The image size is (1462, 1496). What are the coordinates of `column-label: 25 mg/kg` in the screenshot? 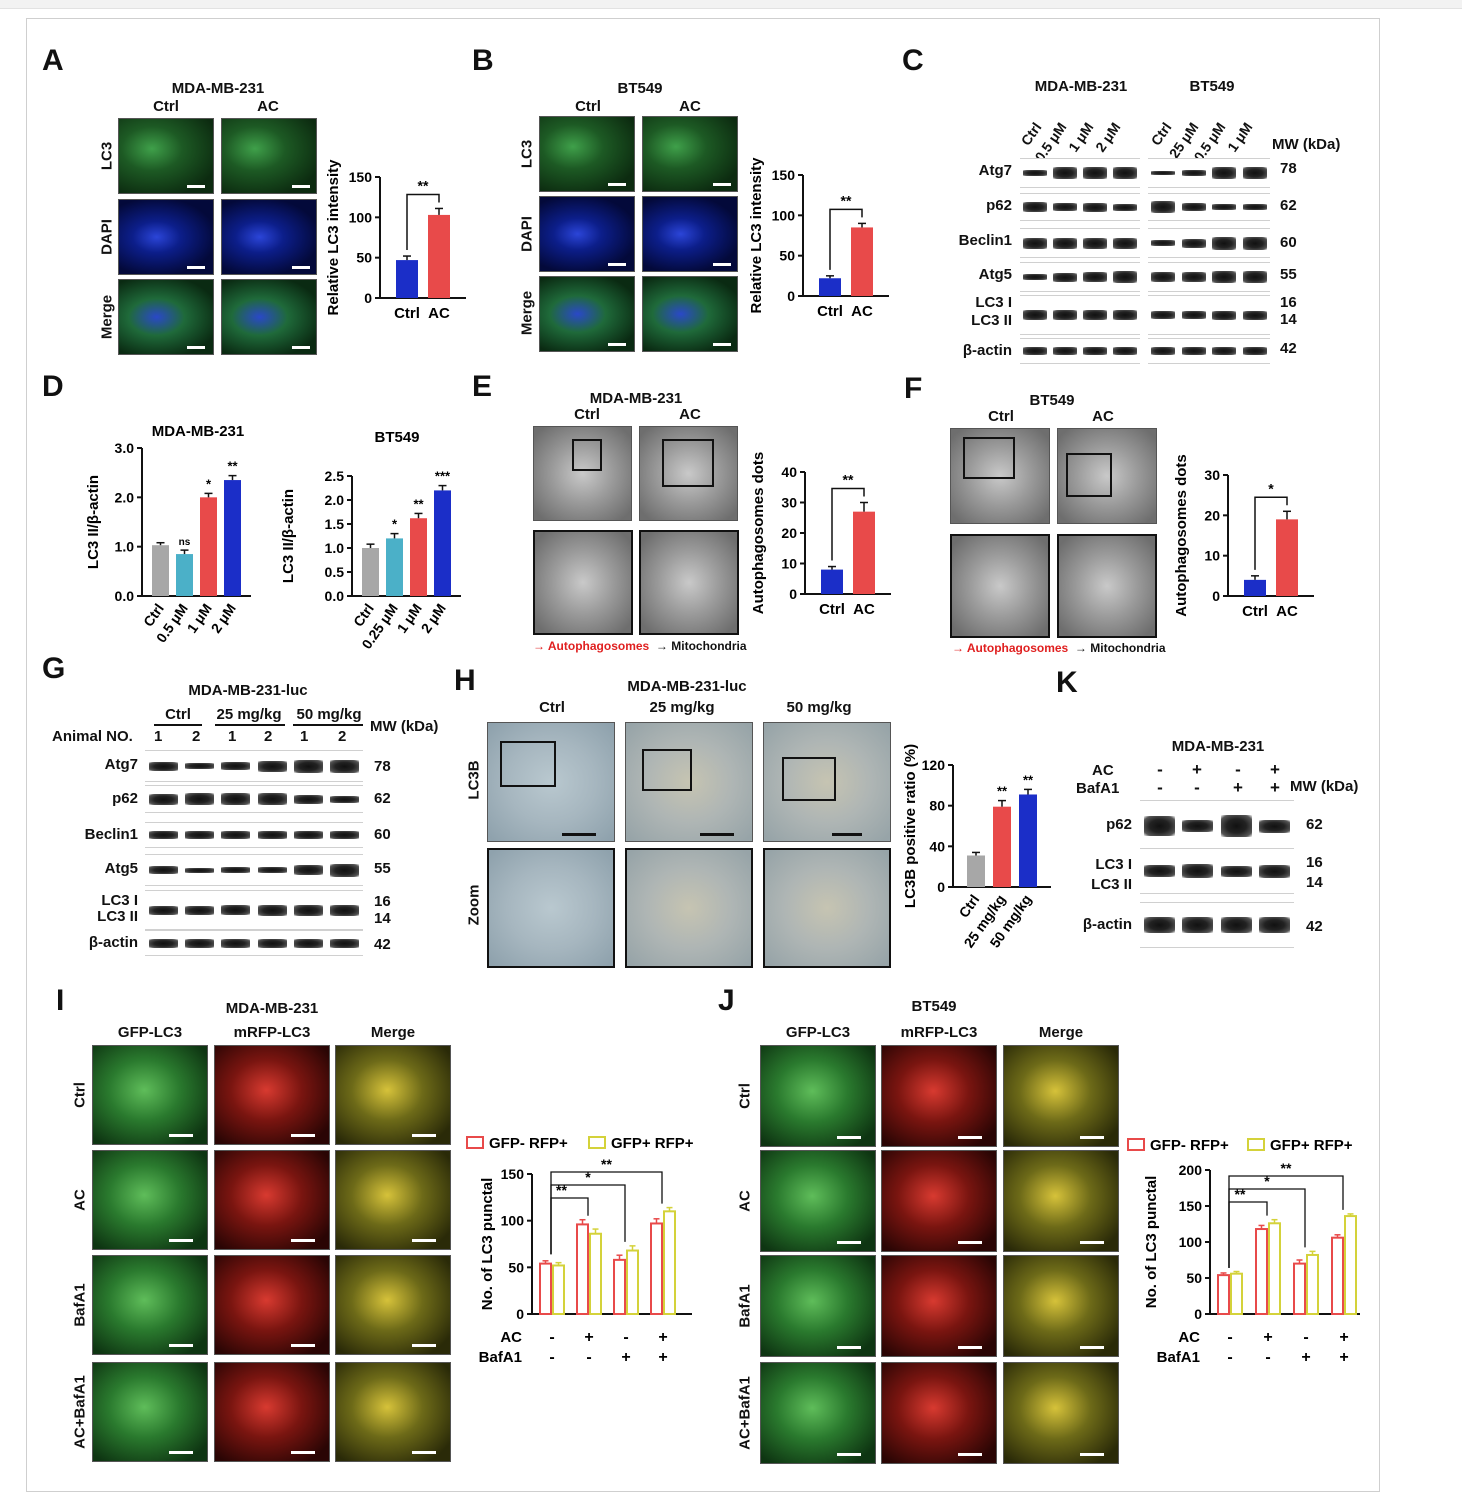 It's located at (682, 707).